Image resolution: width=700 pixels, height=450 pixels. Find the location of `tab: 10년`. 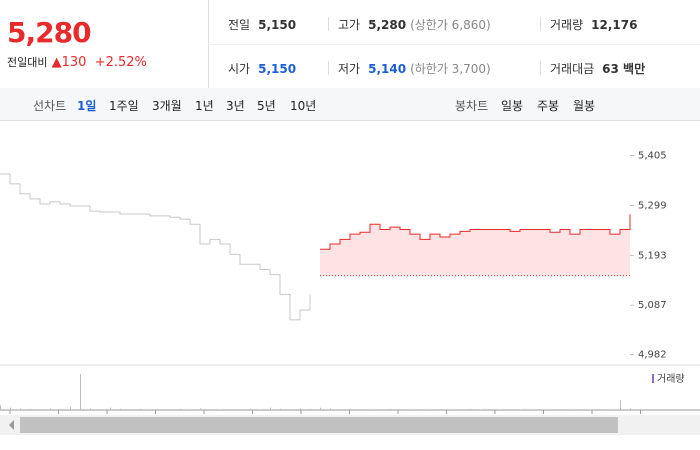

tab: 10년 is located at coordinates (303, 106).